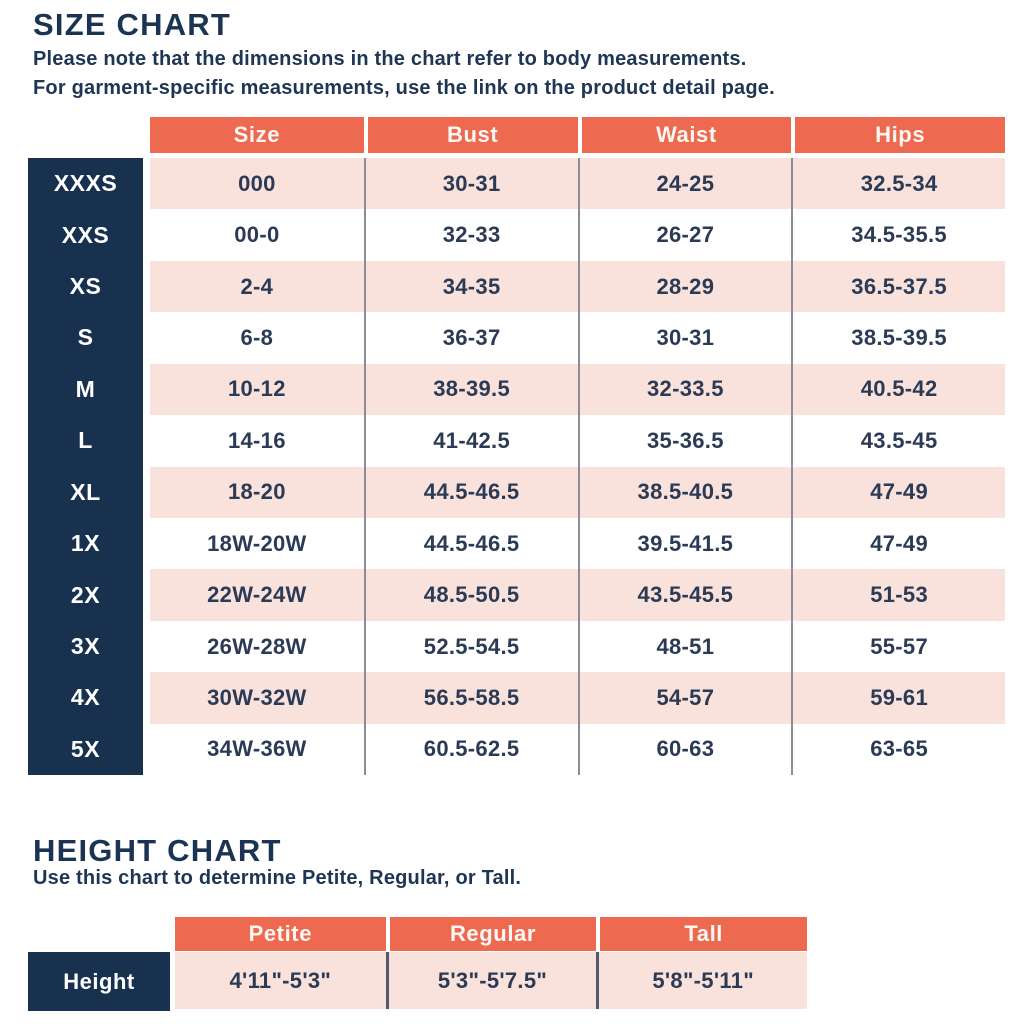 Image resolution: width=1024 pixels, height=1024 pixels. Describe the element at coordinates (85, 466) in the screenshot. I see `size-row-labels: XXXS XXS XS S M L XL 1X 2X 3X 4X 5X` at that location.